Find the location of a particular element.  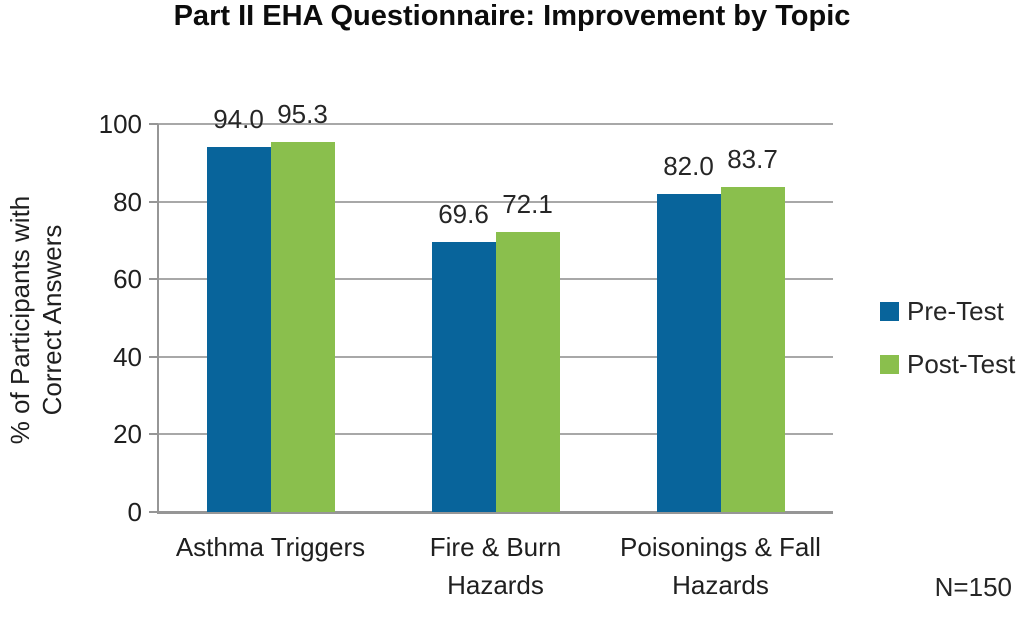

y-tick-label-80: 80 is located at coordinates (127, 201).